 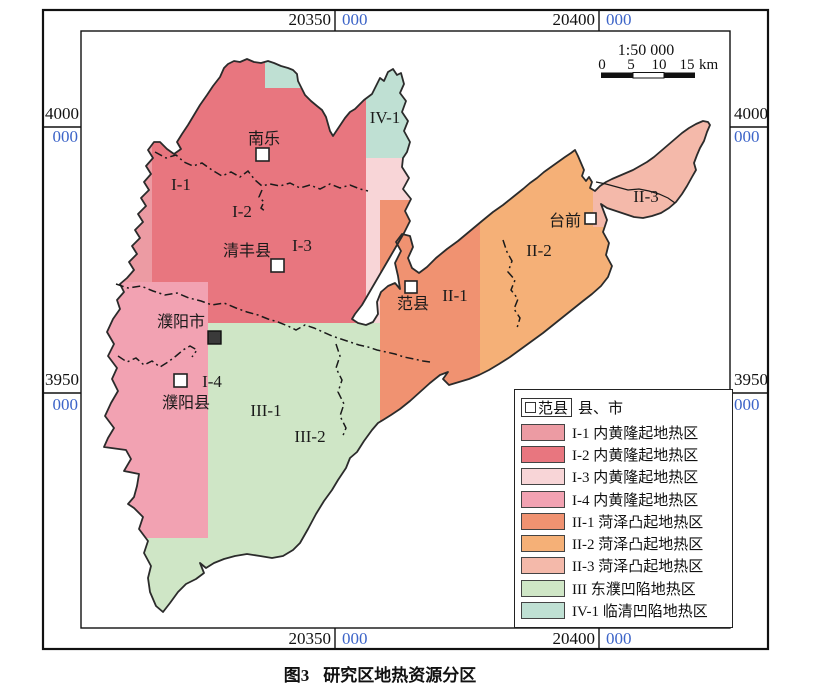 I want to click on city-square-fanxian, so click(x=411, y=287).